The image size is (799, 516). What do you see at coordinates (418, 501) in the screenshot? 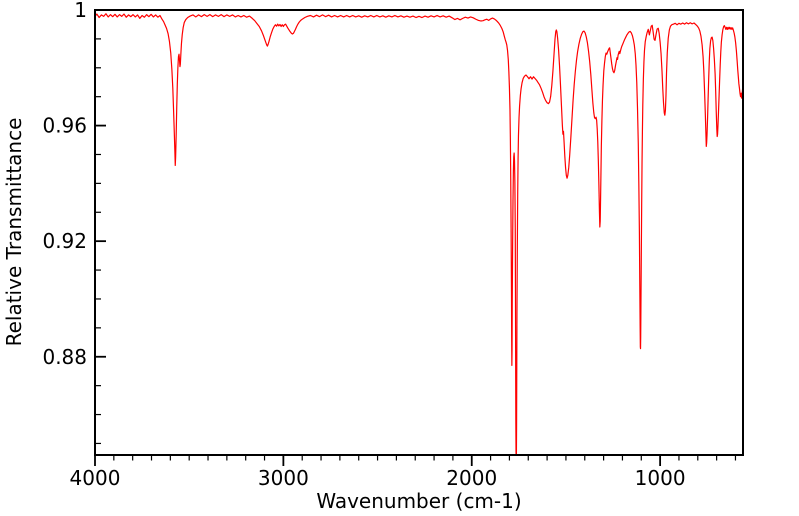
I see `x-axis-title: Wavenumber (cm-1)` at bounding box center [418, 501].